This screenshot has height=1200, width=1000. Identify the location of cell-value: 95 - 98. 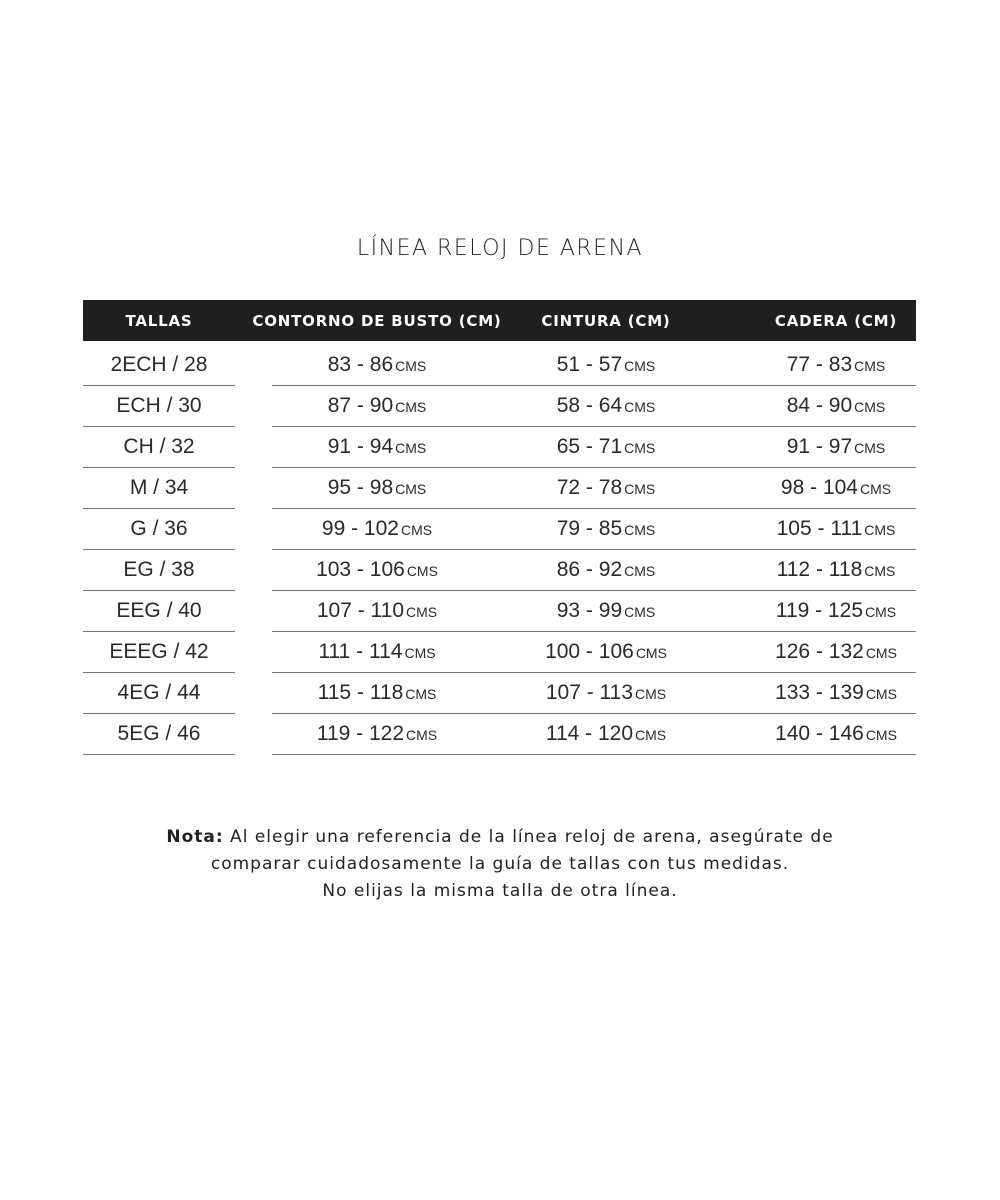
(360, 487).